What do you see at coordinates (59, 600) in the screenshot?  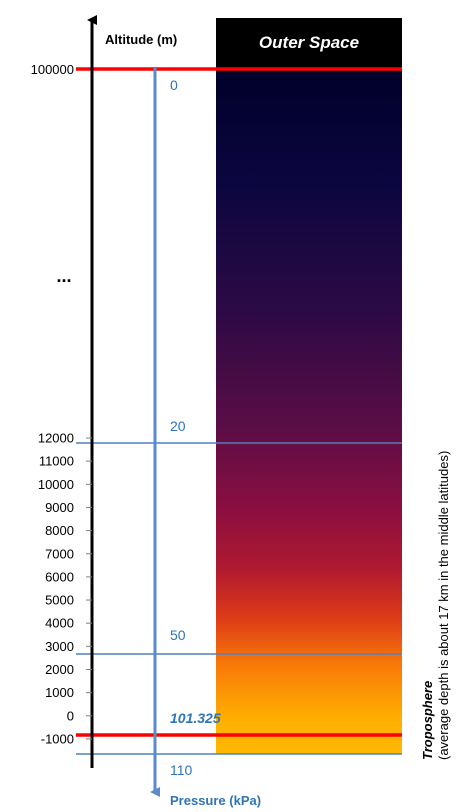 I see `altitude-tick-label: 5000` at bounding box center [59, 600].